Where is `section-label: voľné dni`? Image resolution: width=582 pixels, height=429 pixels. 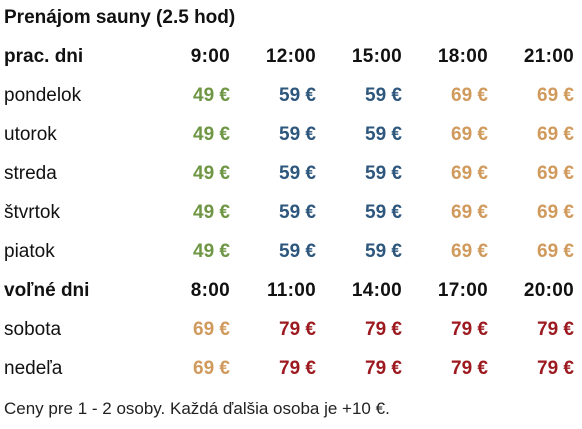 section-label: voľné dni is located at coordinates (47, 290).